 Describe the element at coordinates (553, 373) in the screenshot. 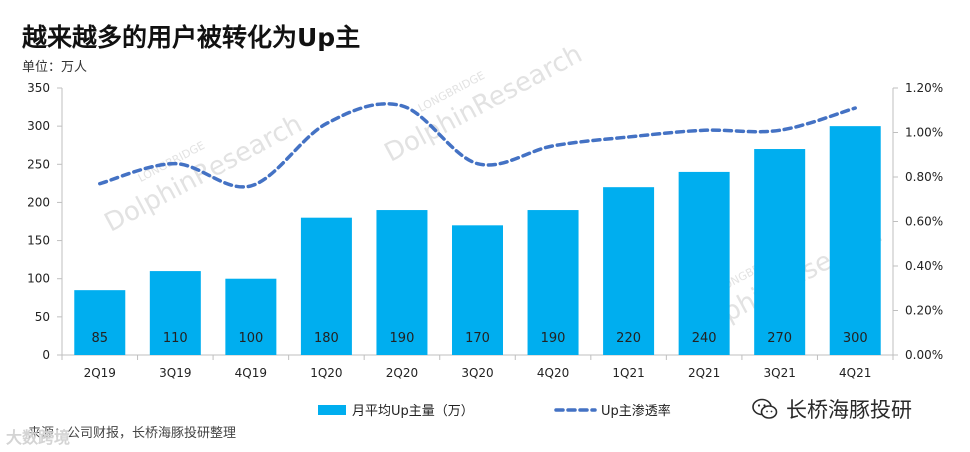

I see `x-tick-label: 4Q20` at that location.